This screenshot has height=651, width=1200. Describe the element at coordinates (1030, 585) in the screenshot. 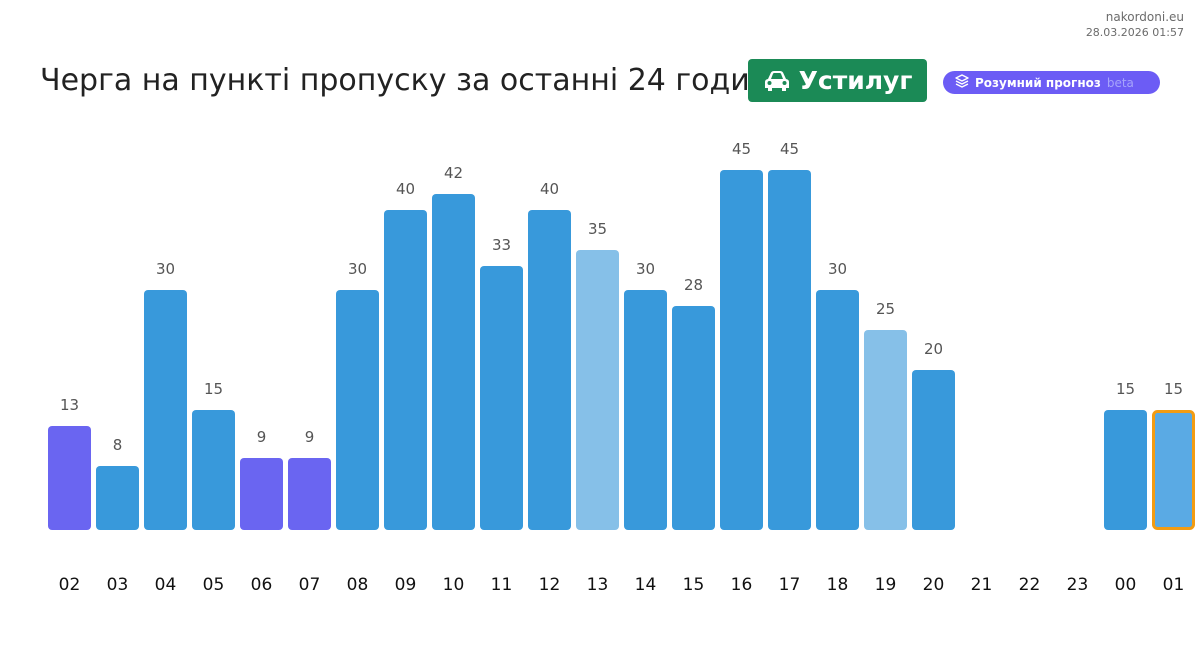

I see `x-tick-label: 22` at that location.